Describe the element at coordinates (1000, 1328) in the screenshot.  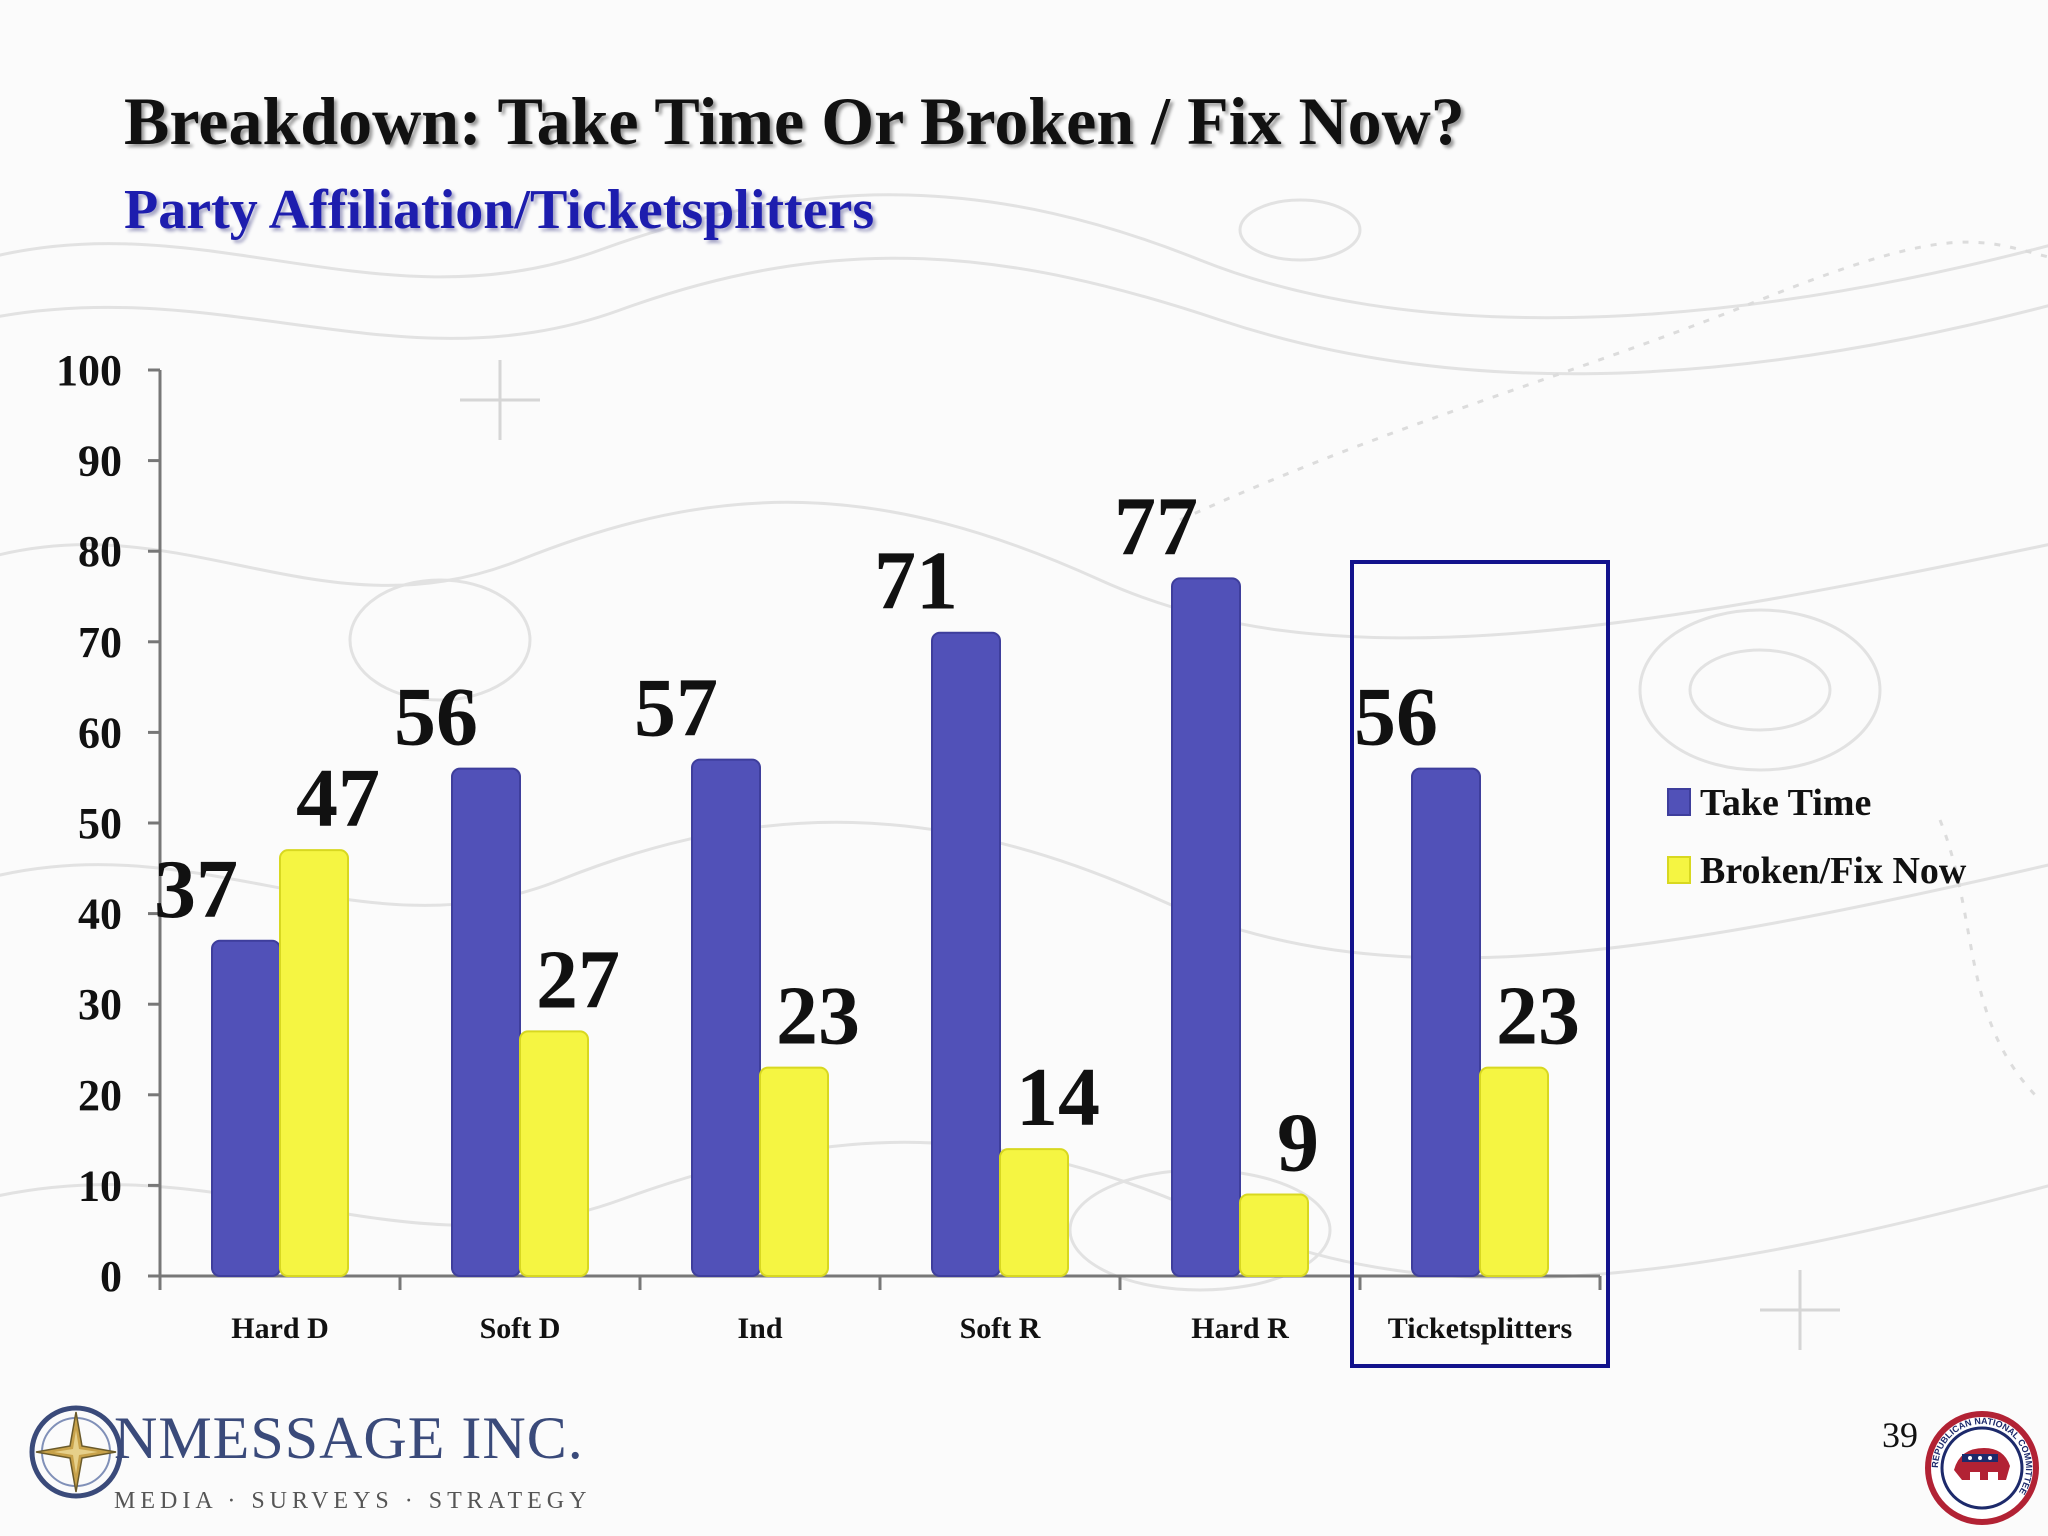
I see `x-axis-category-label: Soft R` at that location.